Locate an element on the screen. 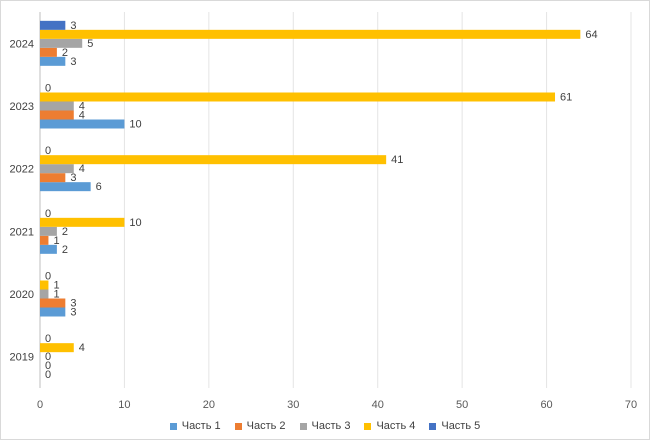 The width and height of the screenshot is (650, 440). legend-label: Часть 5 is located at coordinates (461, 426).